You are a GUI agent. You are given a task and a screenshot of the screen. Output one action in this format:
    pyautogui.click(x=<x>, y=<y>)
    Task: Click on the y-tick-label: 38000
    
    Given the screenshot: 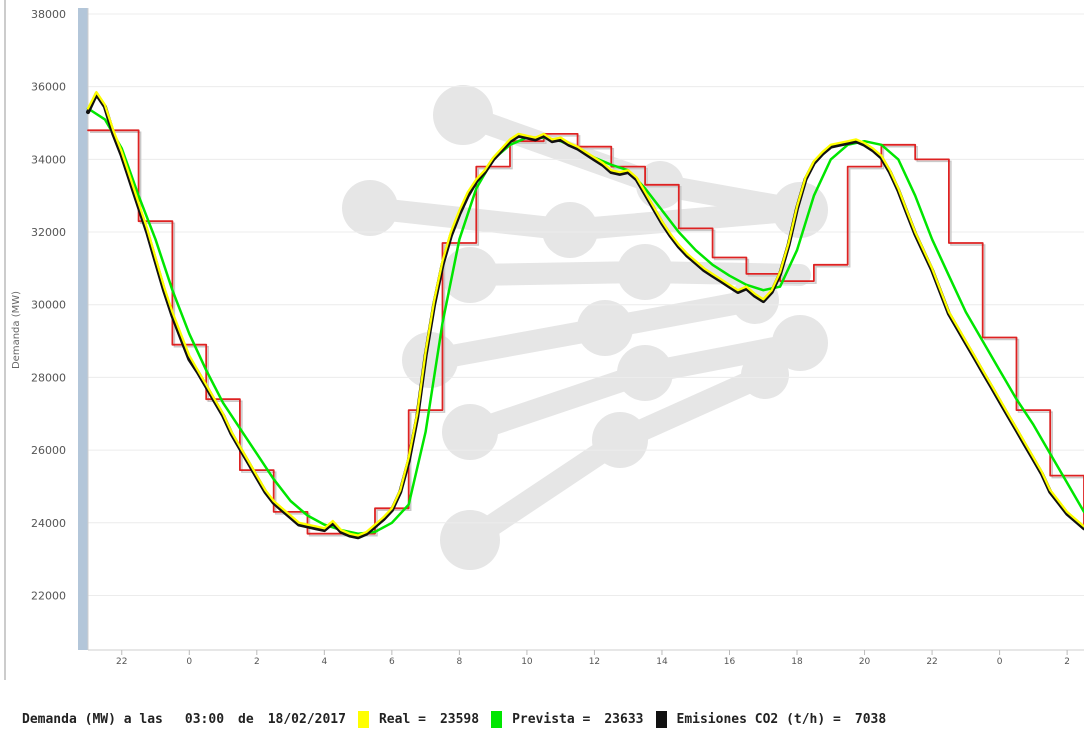 What is the action you would take?
    pyautogui.click(x=48, y=14)
    